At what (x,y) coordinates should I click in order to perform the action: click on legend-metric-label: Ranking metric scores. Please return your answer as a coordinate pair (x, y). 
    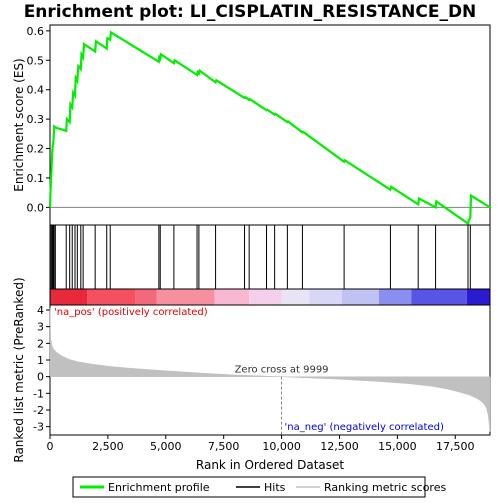
    Looking at the image, I should click on (385, 487).